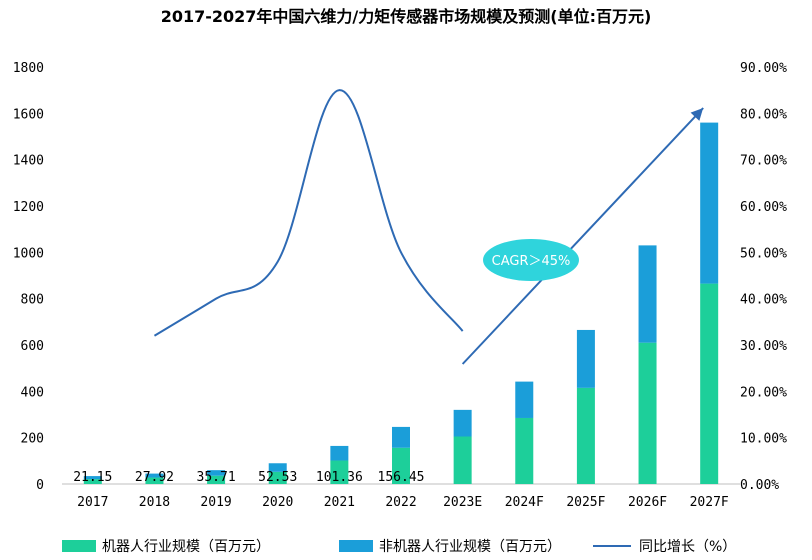 The width and height of the screenshot is (812, 560). What do you see at coordinates (759, 485) in the screenshot?
I see `right-tick-label: 0.00%` at bounding box center [759, 485].